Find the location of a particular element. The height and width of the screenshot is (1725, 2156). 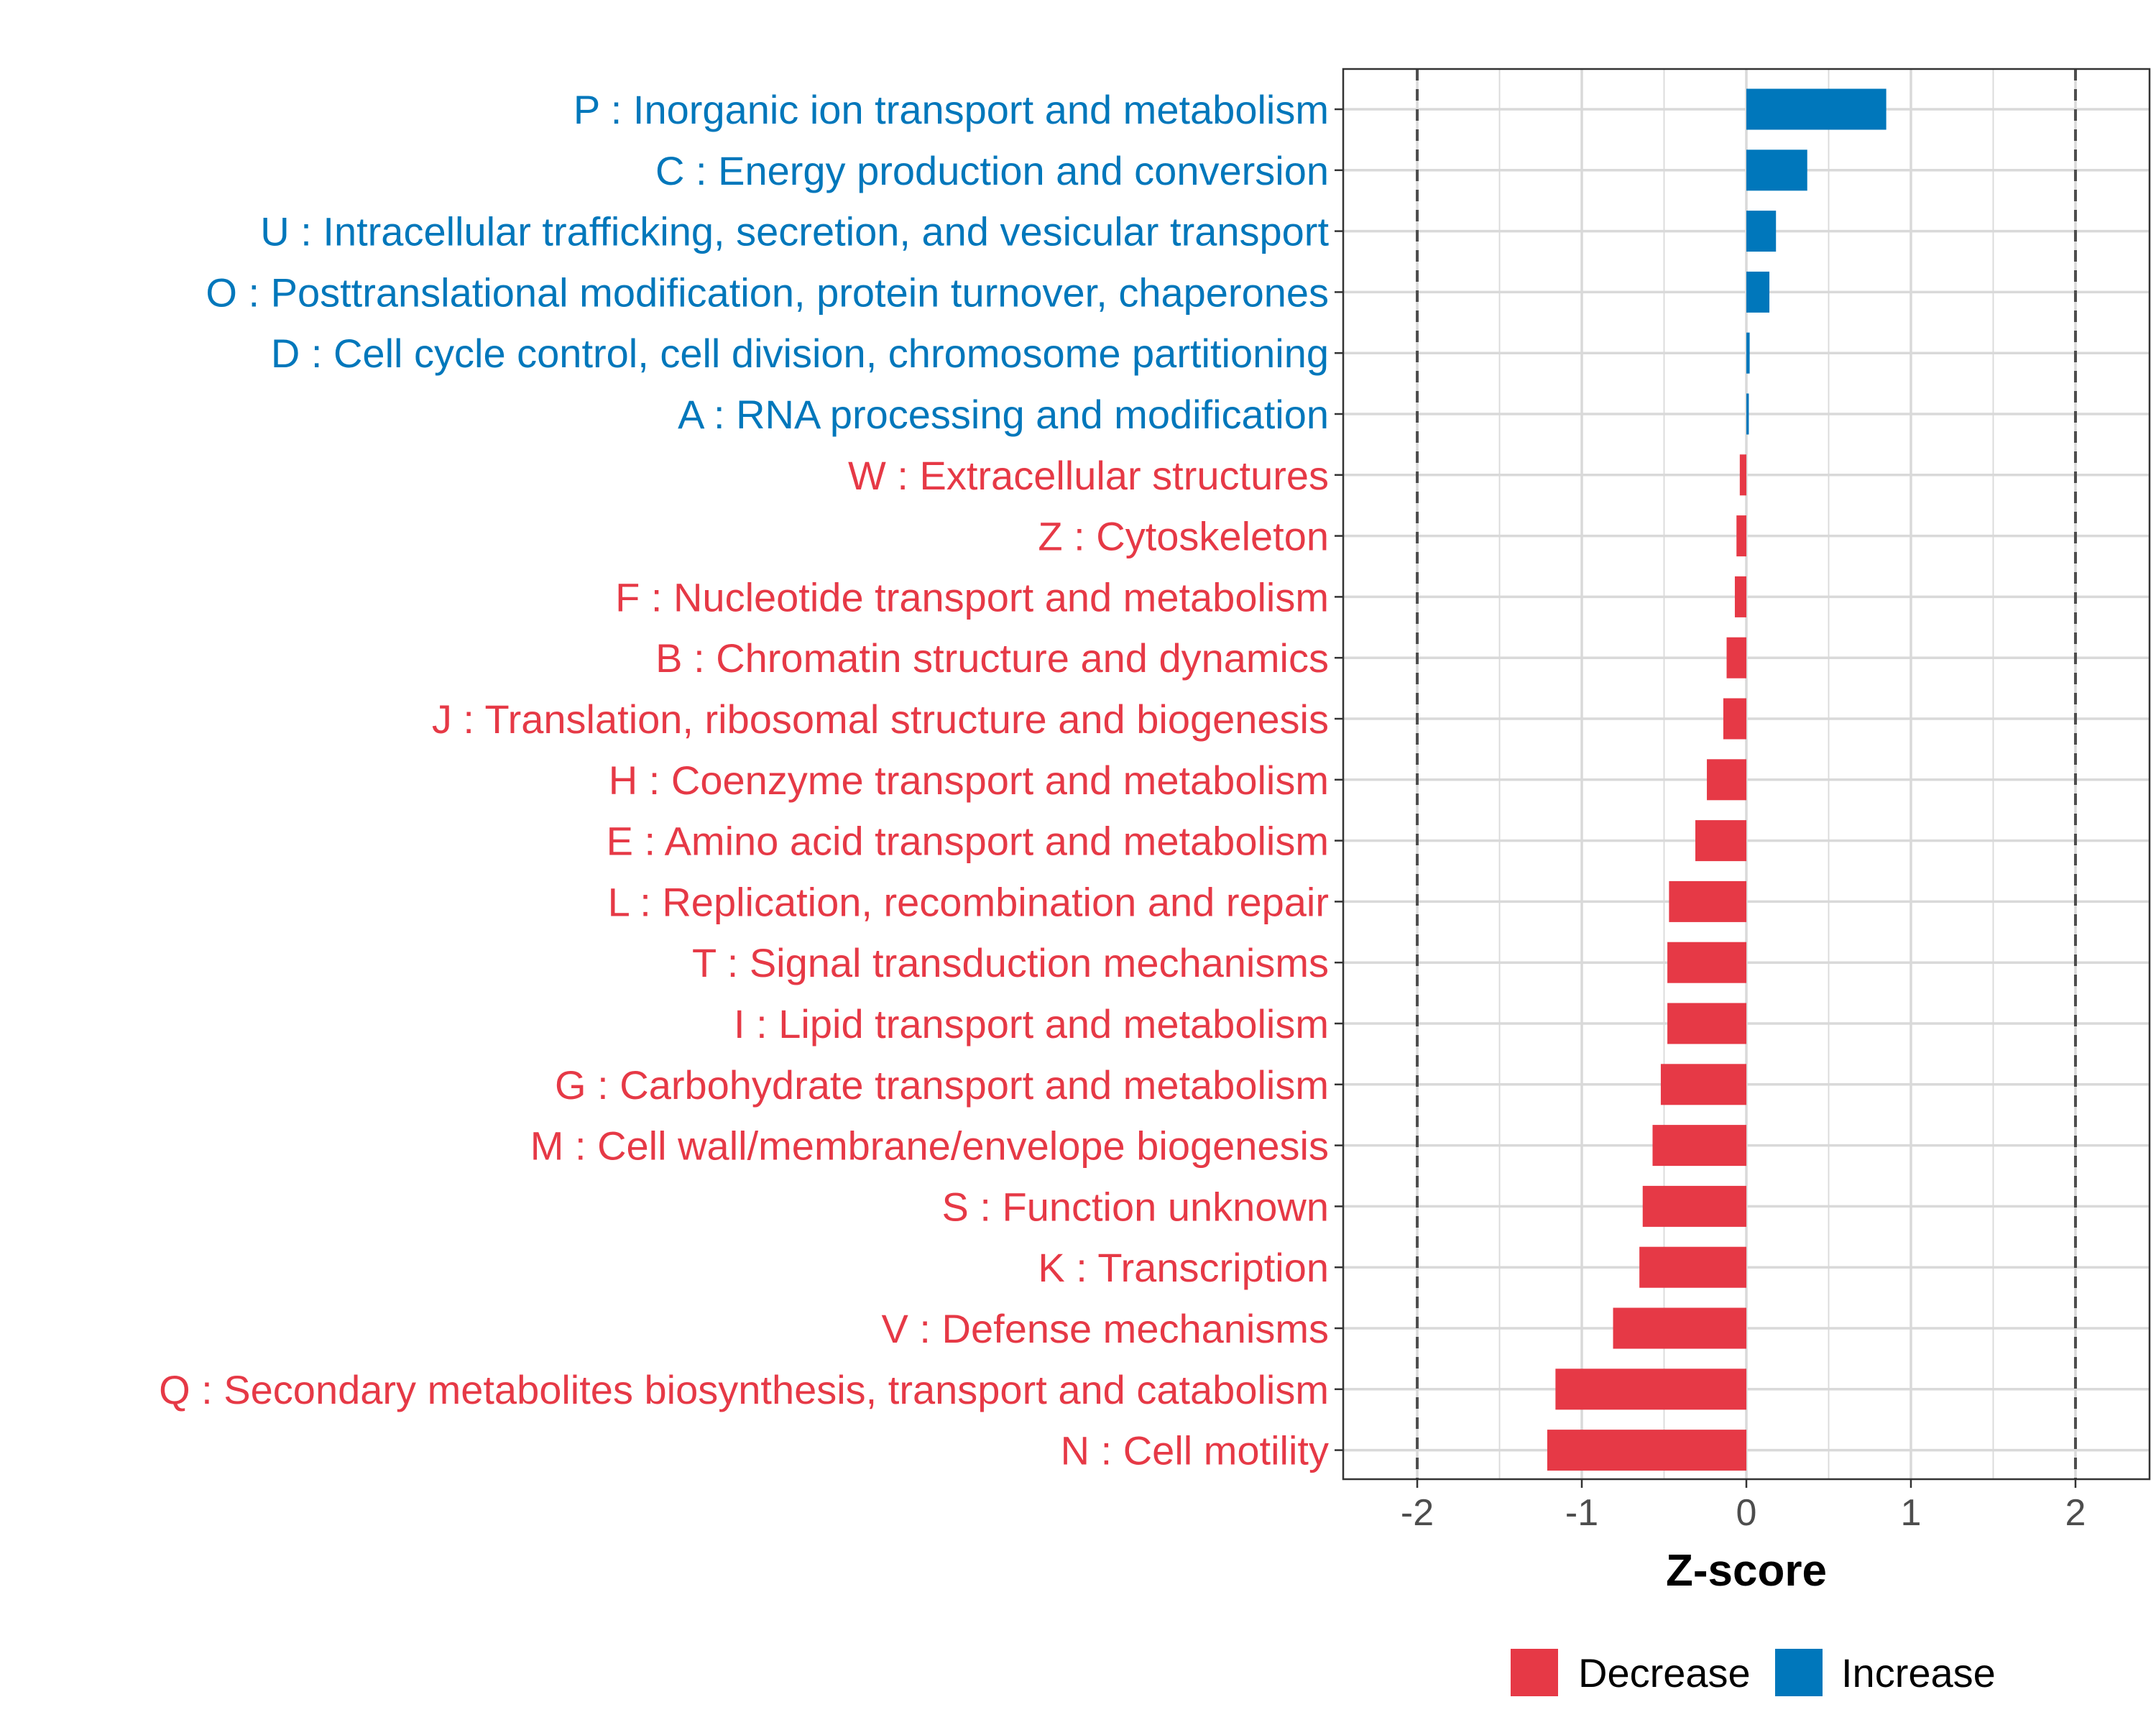

legend-swatch-decrease is located at coordinates (1534, 1672).